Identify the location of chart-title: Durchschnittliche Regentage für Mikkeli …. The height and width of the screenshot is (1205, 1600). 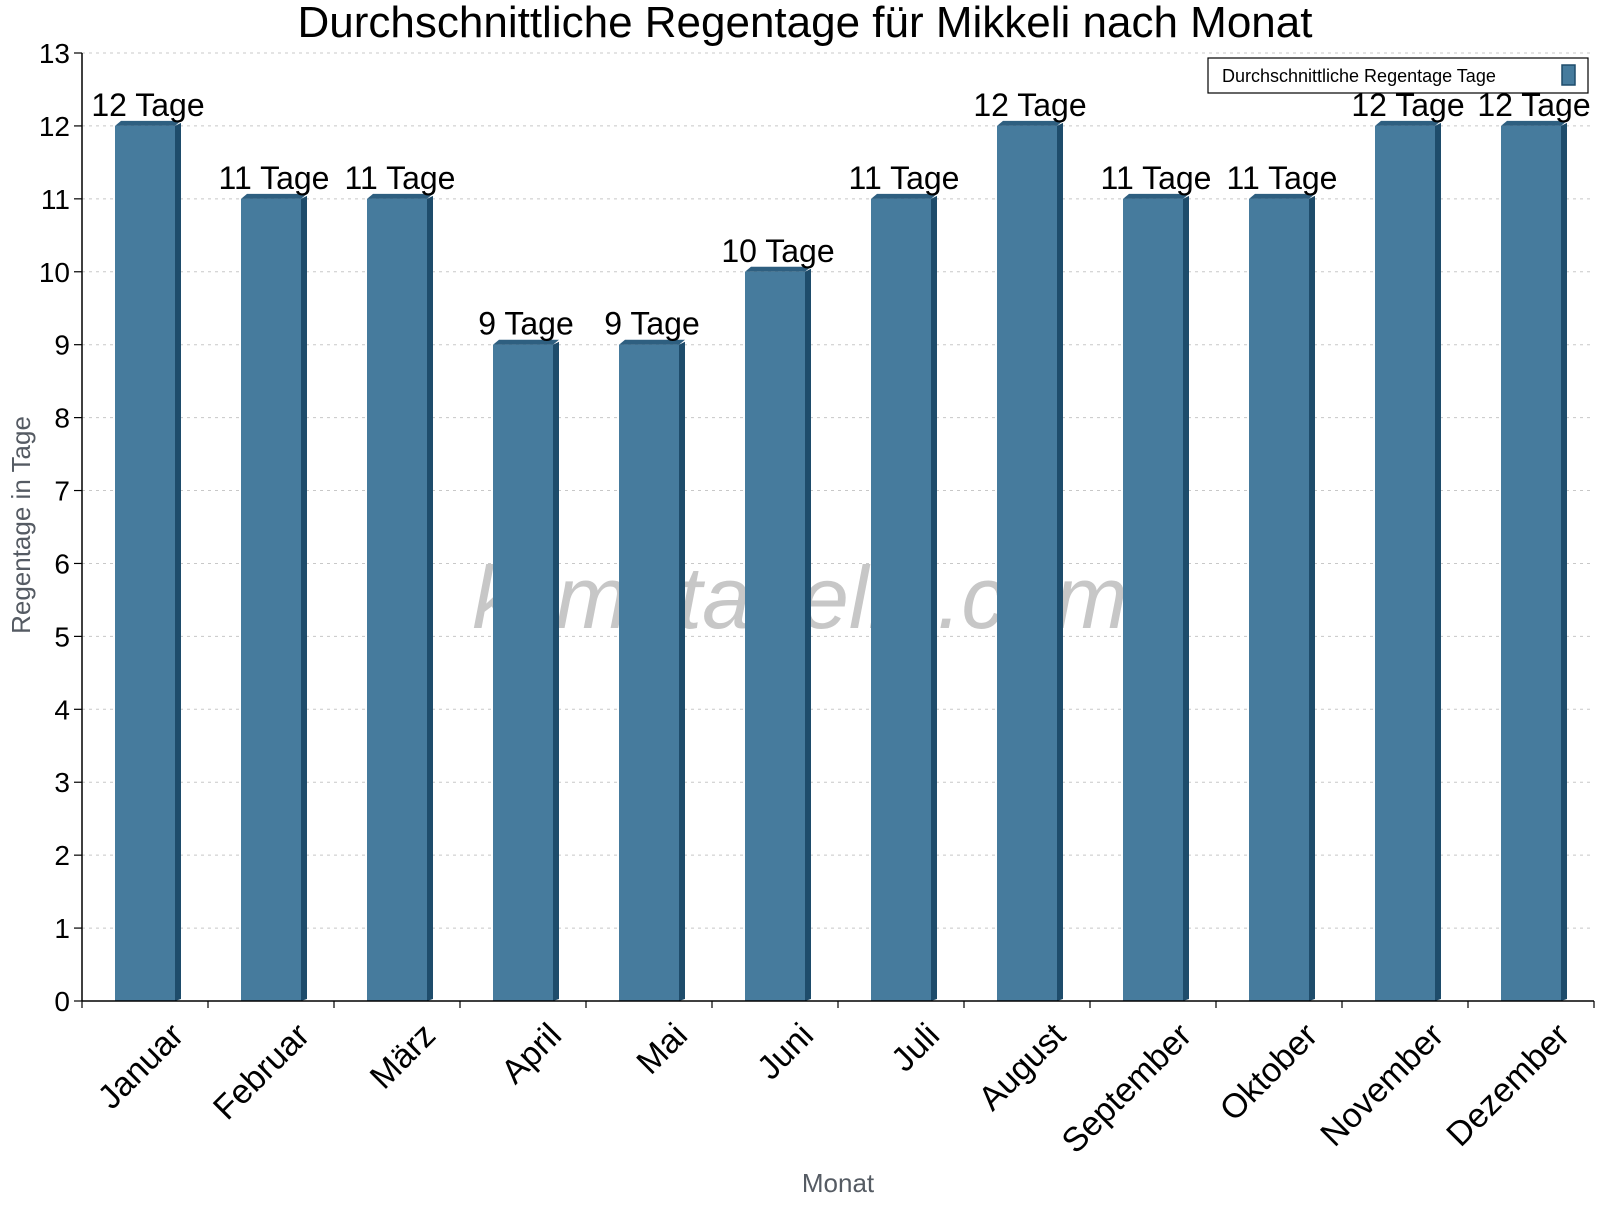
(805, 23).